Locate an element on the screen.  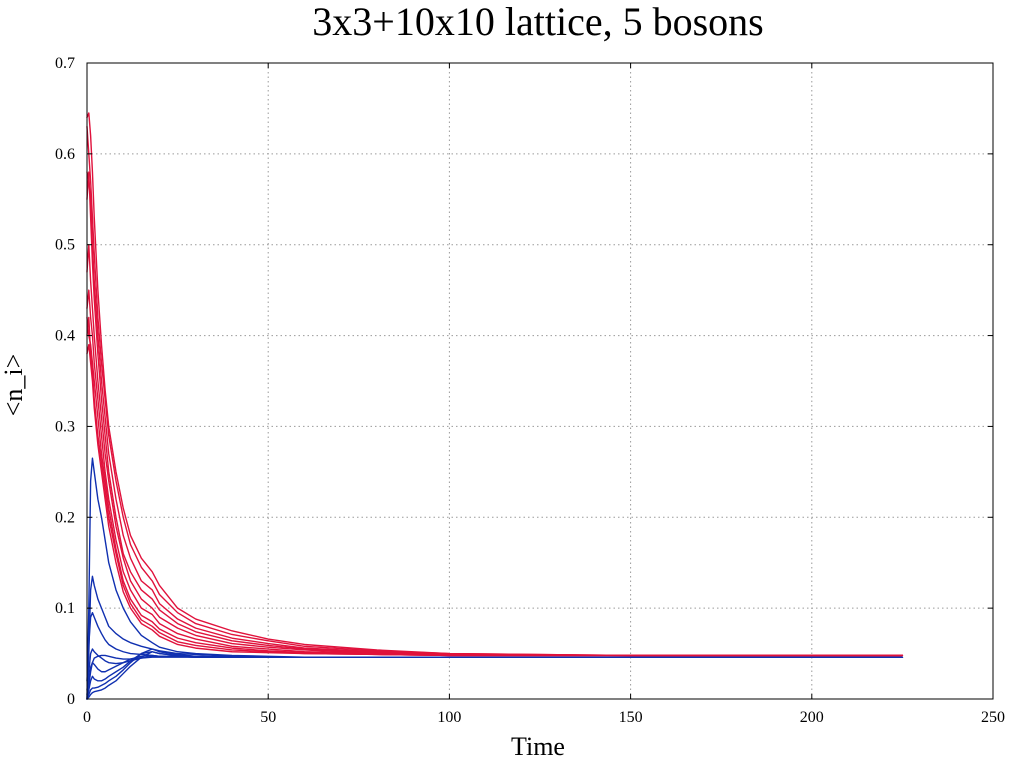
y-tick-label: 0 is located at coordinates (71, 699).